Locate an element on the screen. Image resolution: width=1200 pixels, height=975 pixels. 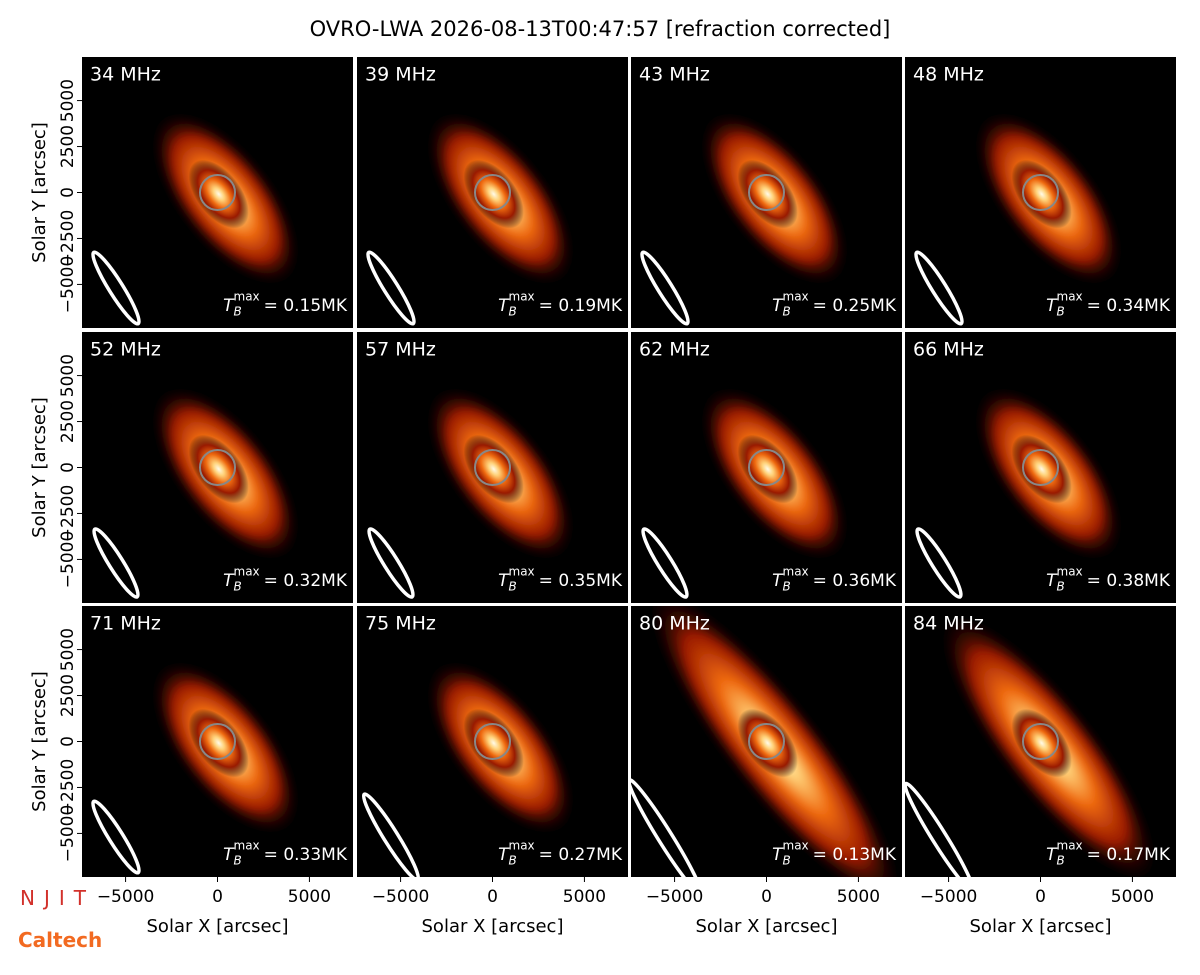
y-tick-label: −5000 is located at coordinates (68, 834).